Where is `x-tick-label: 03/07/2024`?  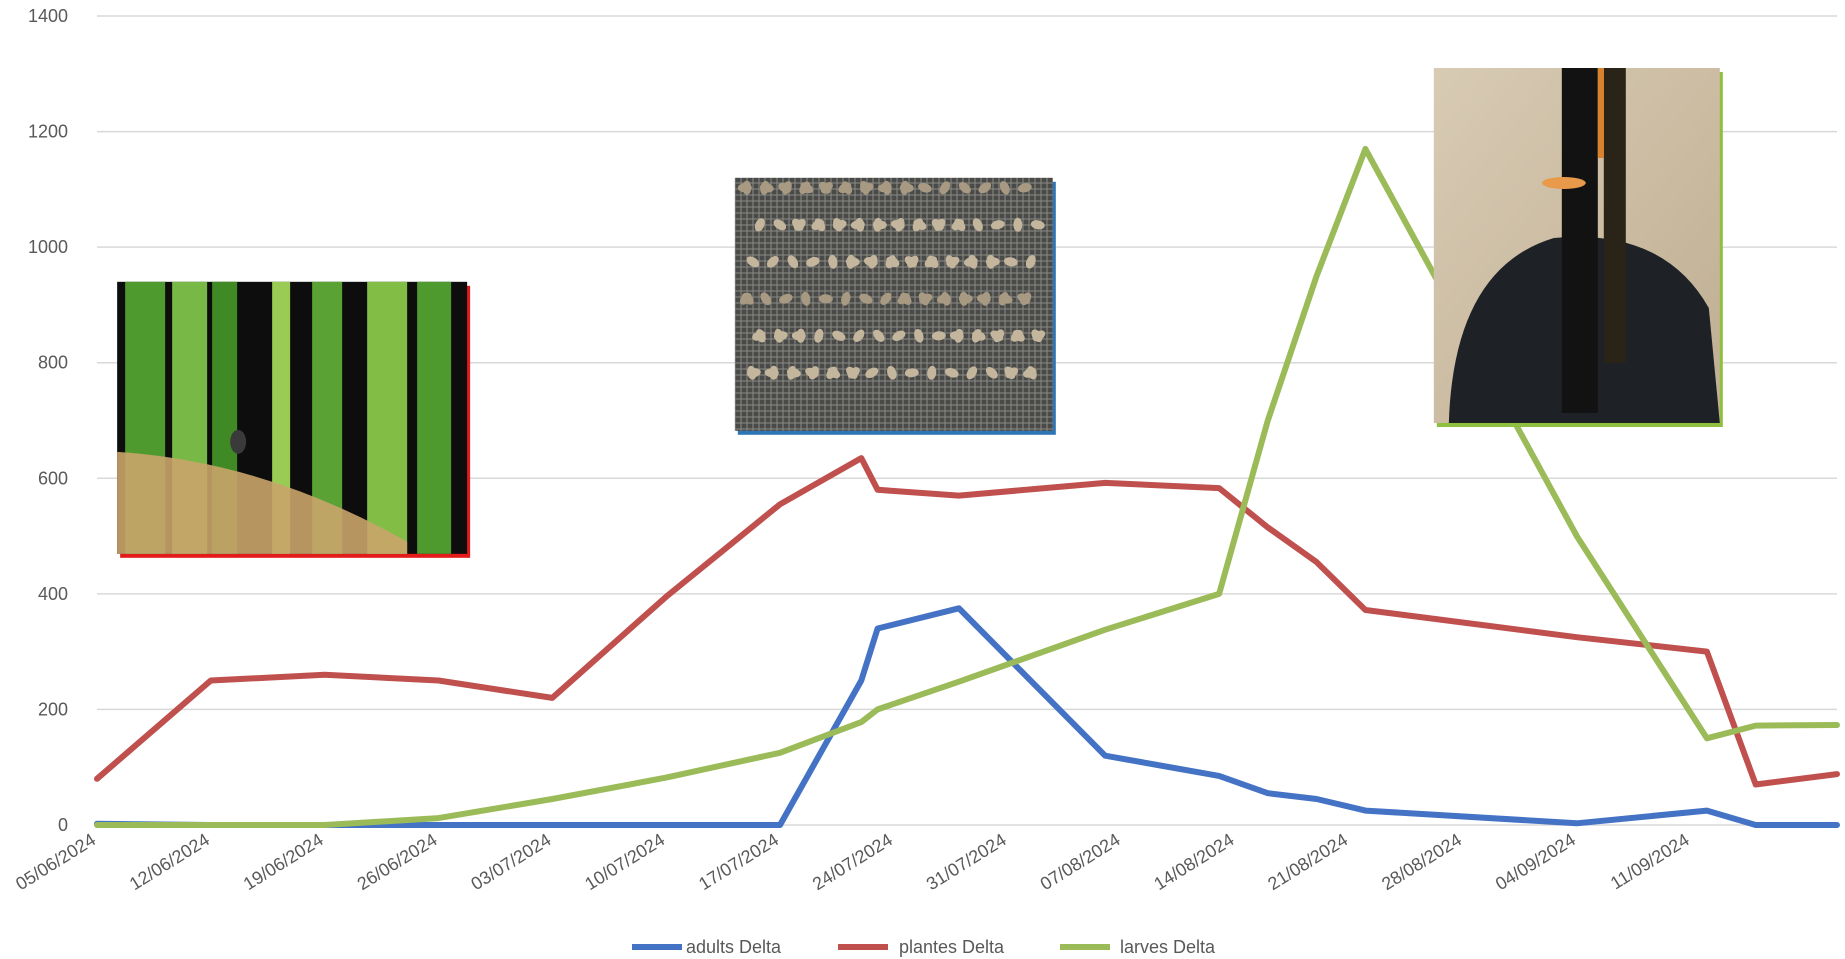
x-tick-label: 03/07/2024 is located at coordinates (510, 861).